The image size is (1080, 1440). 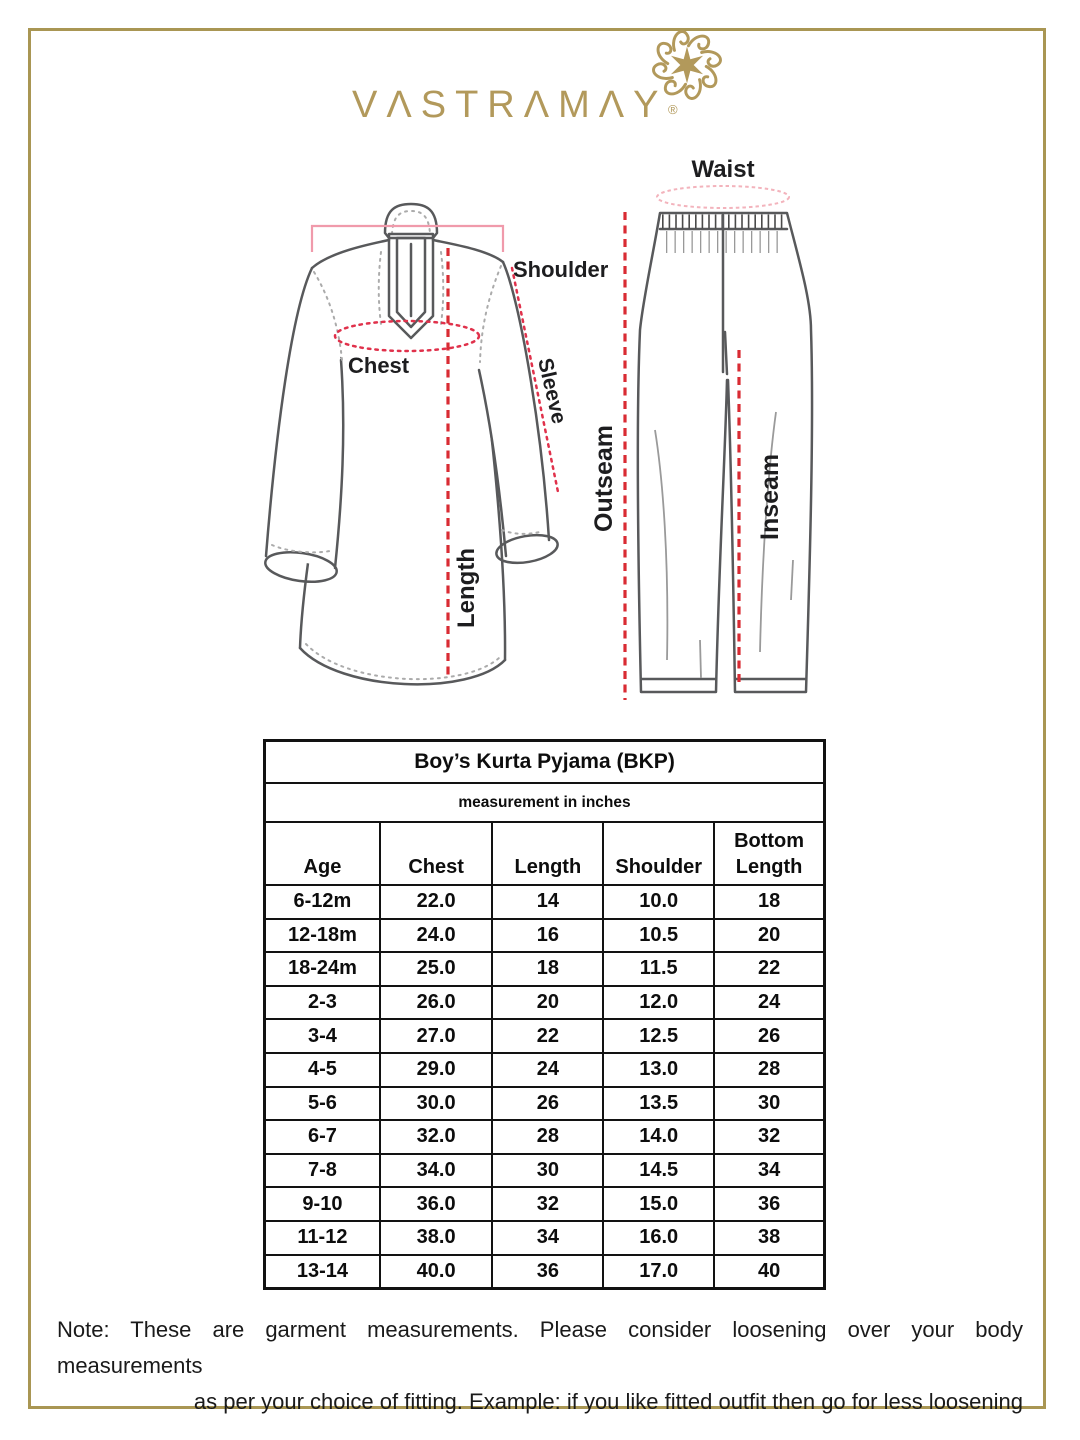 I want to click on cell: 9-10, so click(x=322, y=1204).